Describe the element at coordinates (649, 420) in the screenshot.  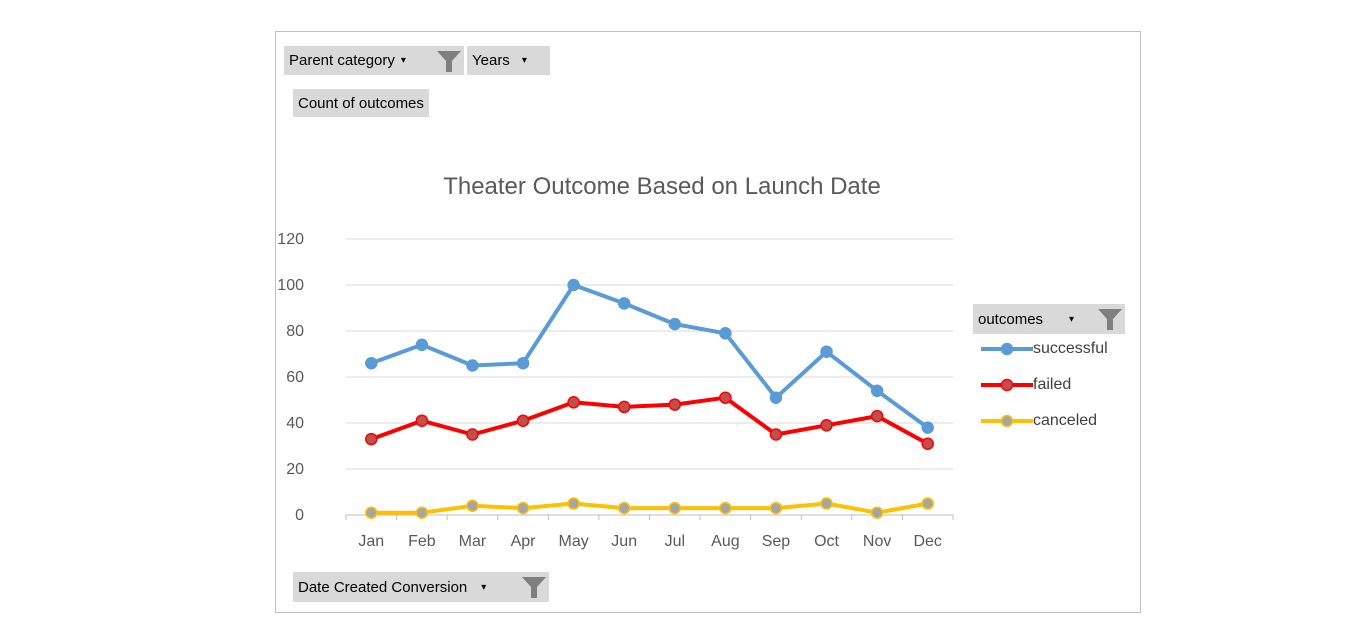
I see `series-line-failed` at that location.